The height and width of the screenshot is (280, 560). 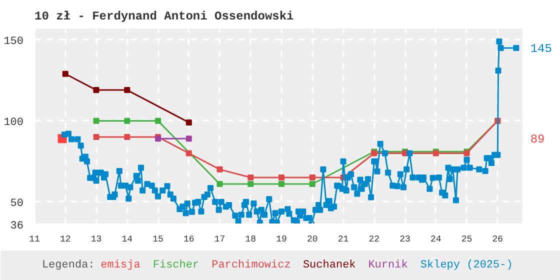 I want to click on x-tick-label: 24, so click(x=436, y=239).